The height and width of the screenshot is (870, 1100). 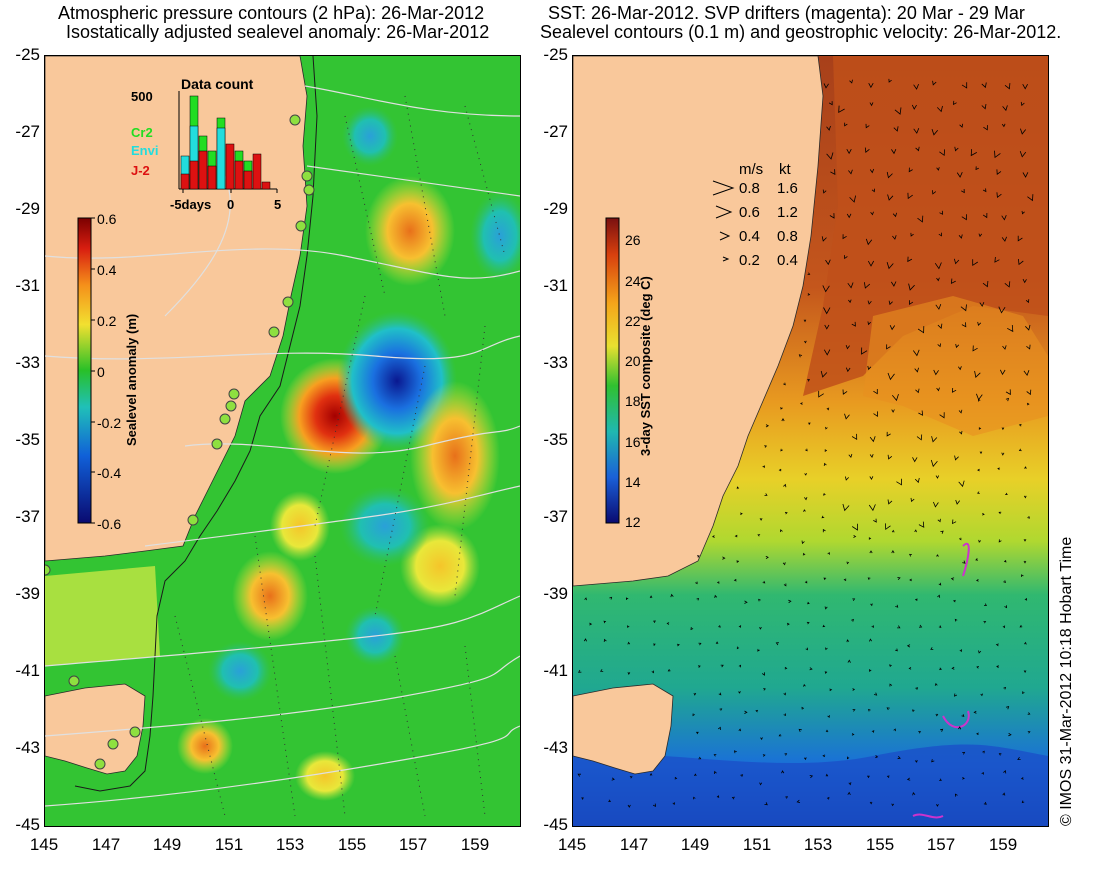 What do you see at coordinates (455, 456) in the screenshot?
I see `warm-eddy-east` at bounding box center [455, 456].